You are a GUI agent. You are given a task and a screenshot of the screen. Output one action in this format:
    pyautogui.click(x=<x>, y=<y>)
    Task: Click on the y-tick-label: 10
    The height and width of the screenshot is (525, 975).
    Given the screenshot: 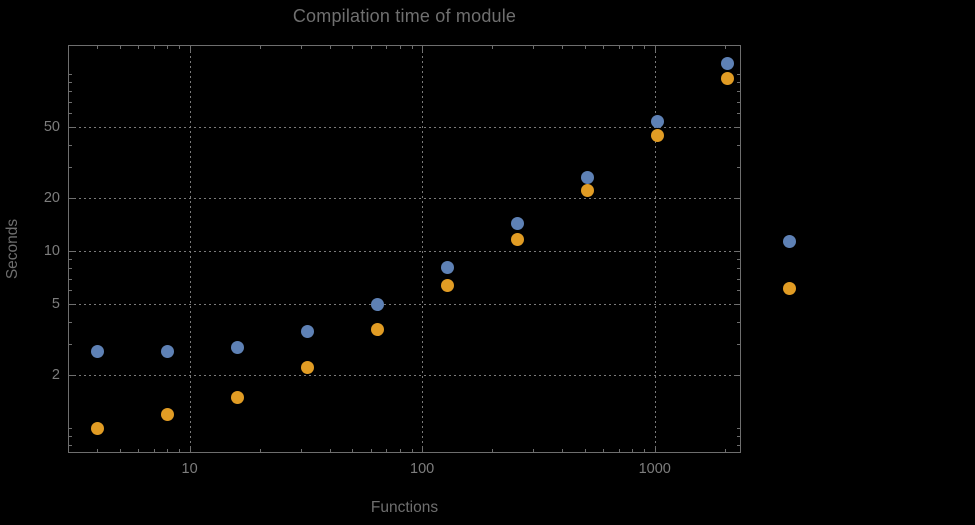 What is the action you would take?
    pyautogui.click(x=51, y=251)
    